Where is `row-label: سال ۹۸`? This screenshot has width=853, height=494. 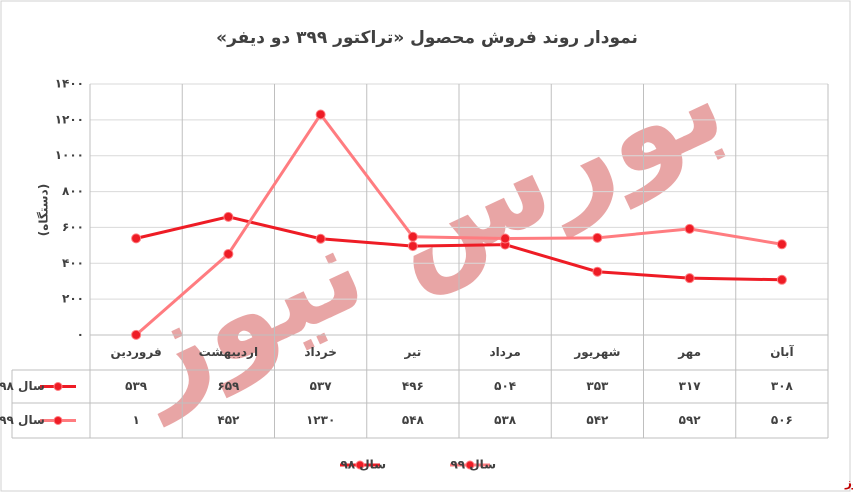 row-label: سال ۹۸ is located at coordinates (22, 386).